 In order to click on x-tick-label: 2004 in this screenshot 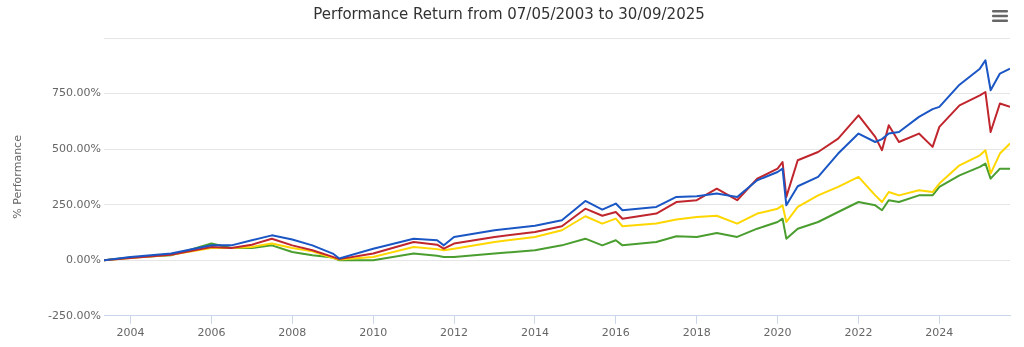, I will do `click(130, 333)`.